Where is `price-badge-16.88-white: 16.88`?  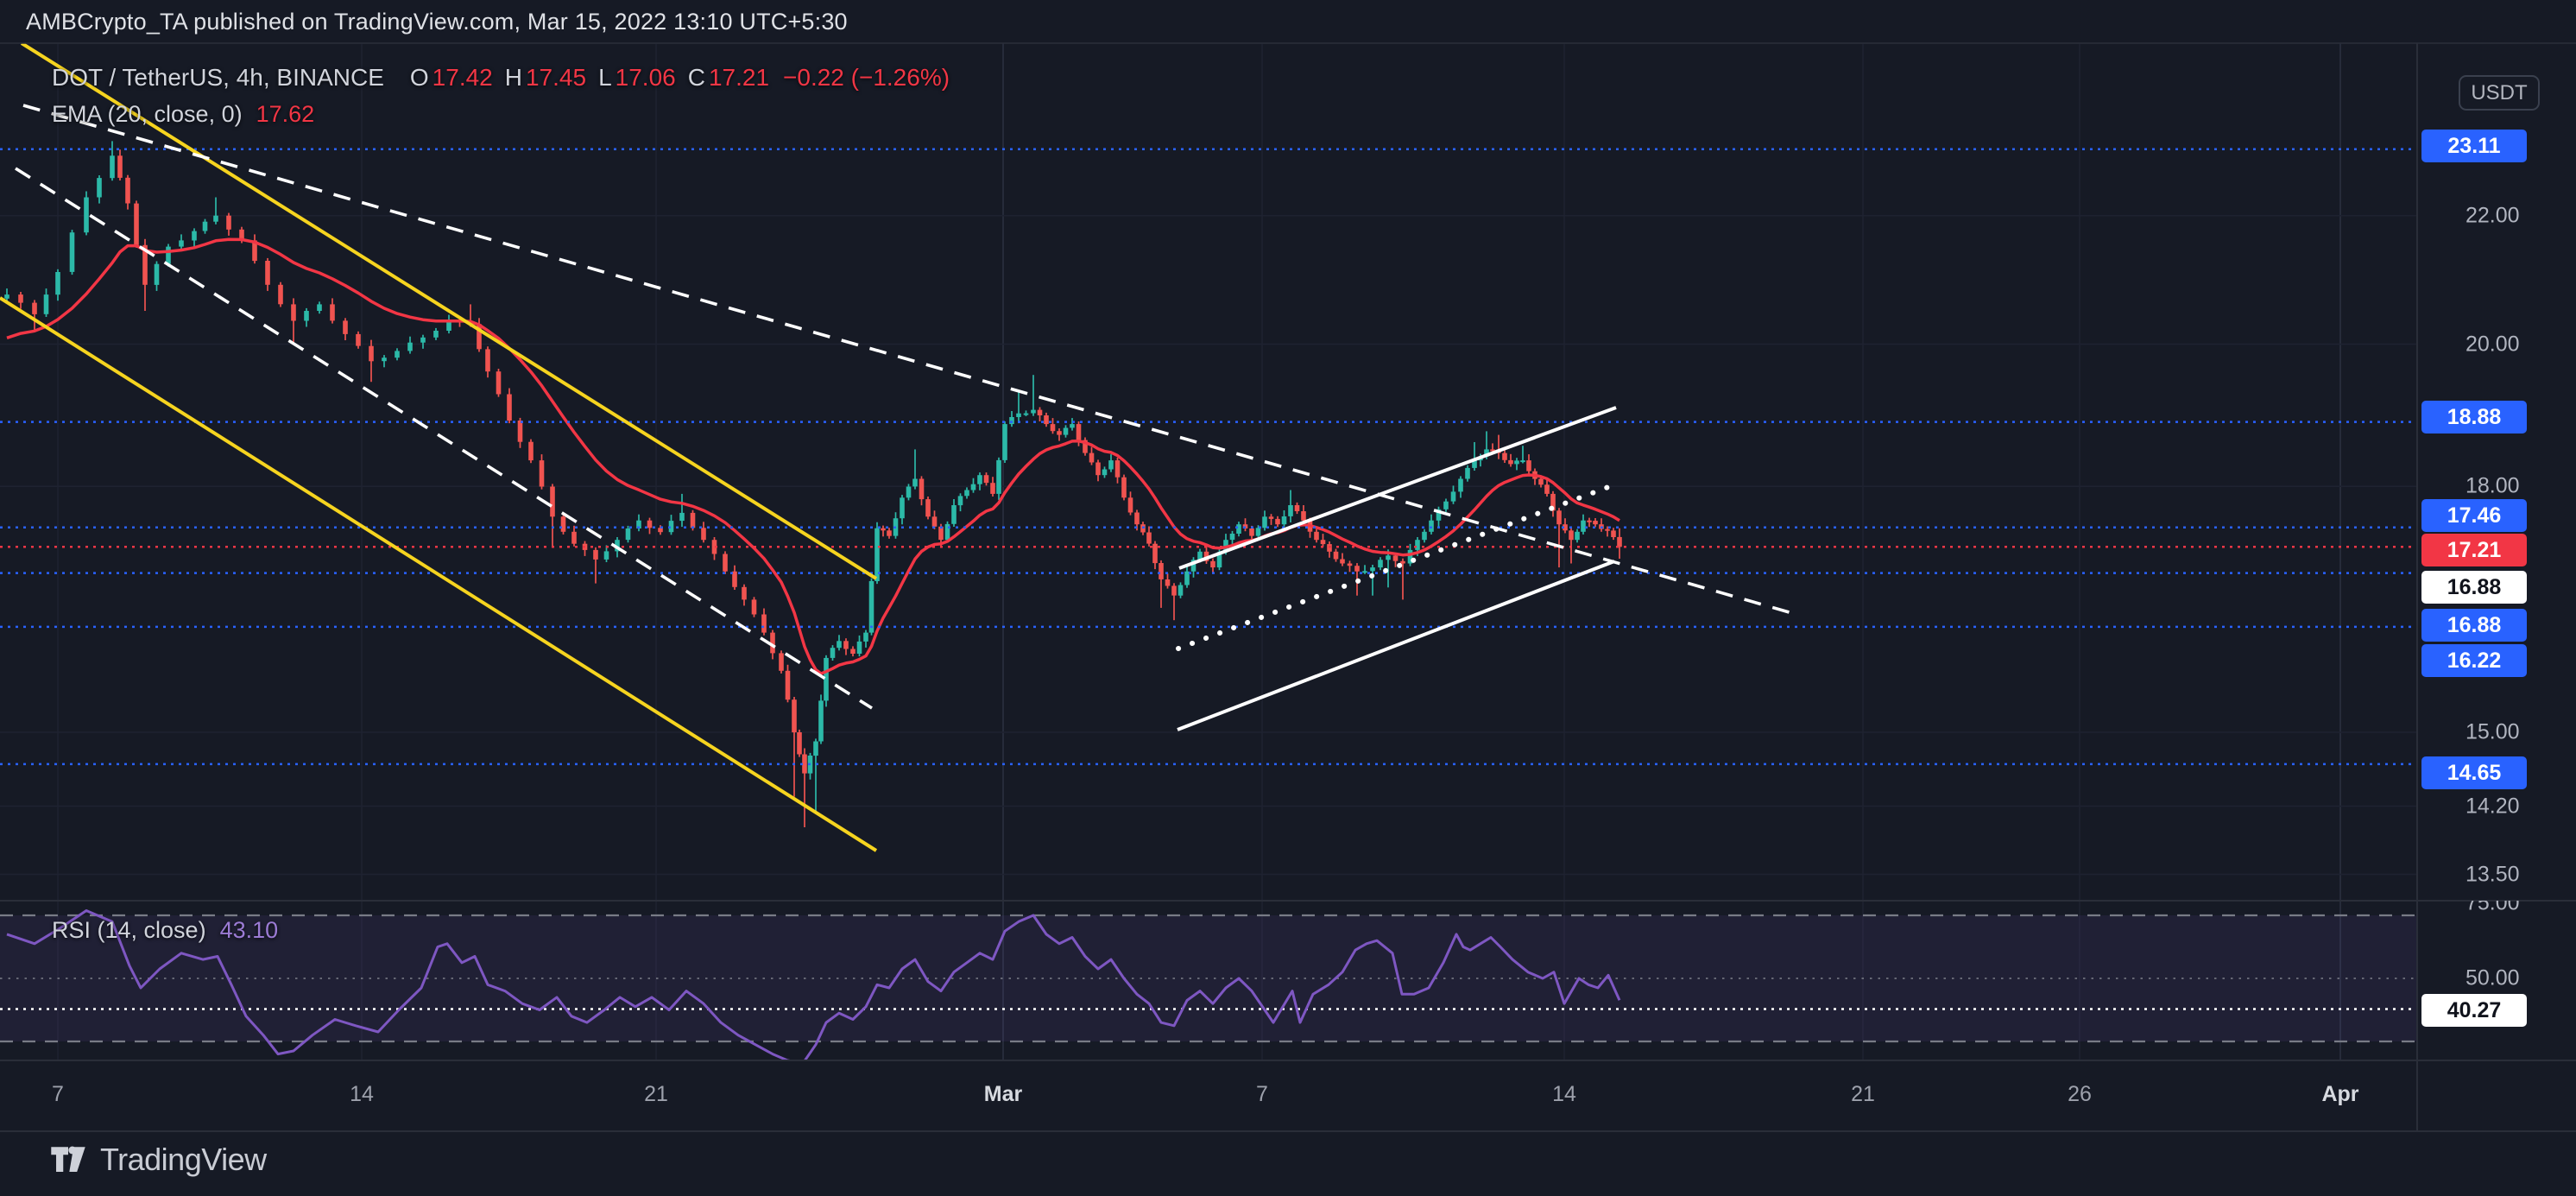 price-badge-16.88-white: 16.88 is located at coordinates (2474, 587).